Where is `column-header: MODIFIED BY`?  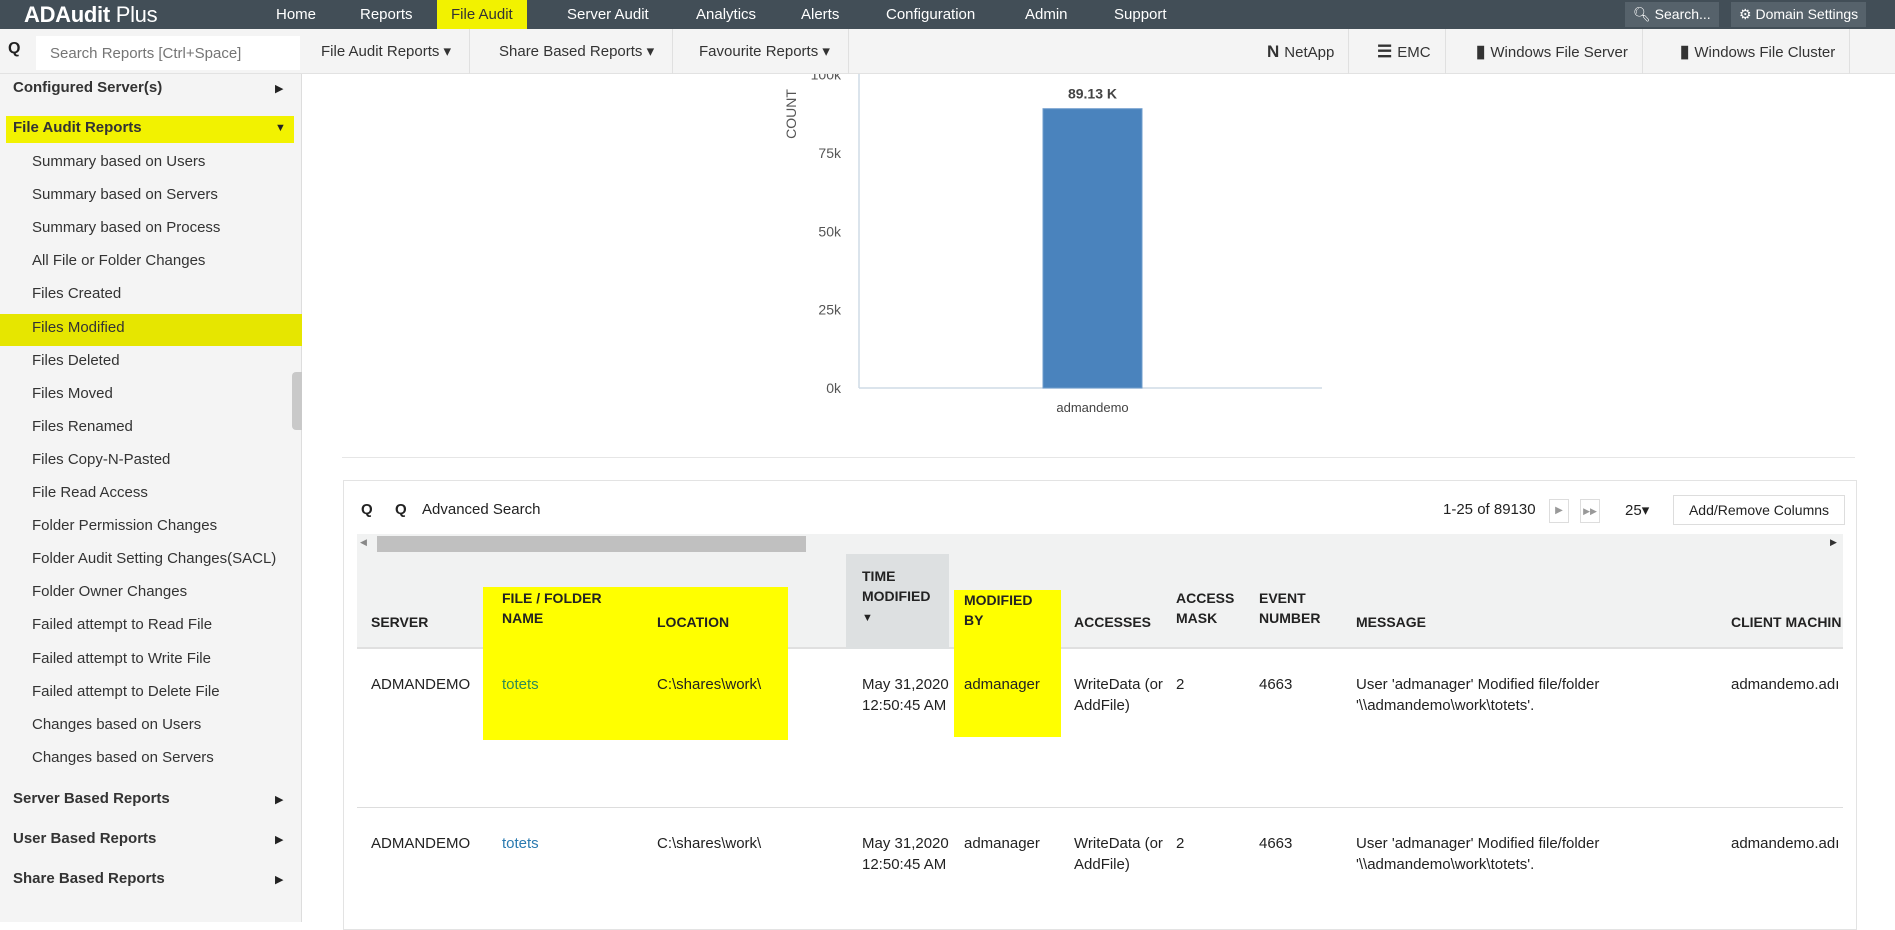
column-header: MODIFIED BY is located at coordinates (998, 610).